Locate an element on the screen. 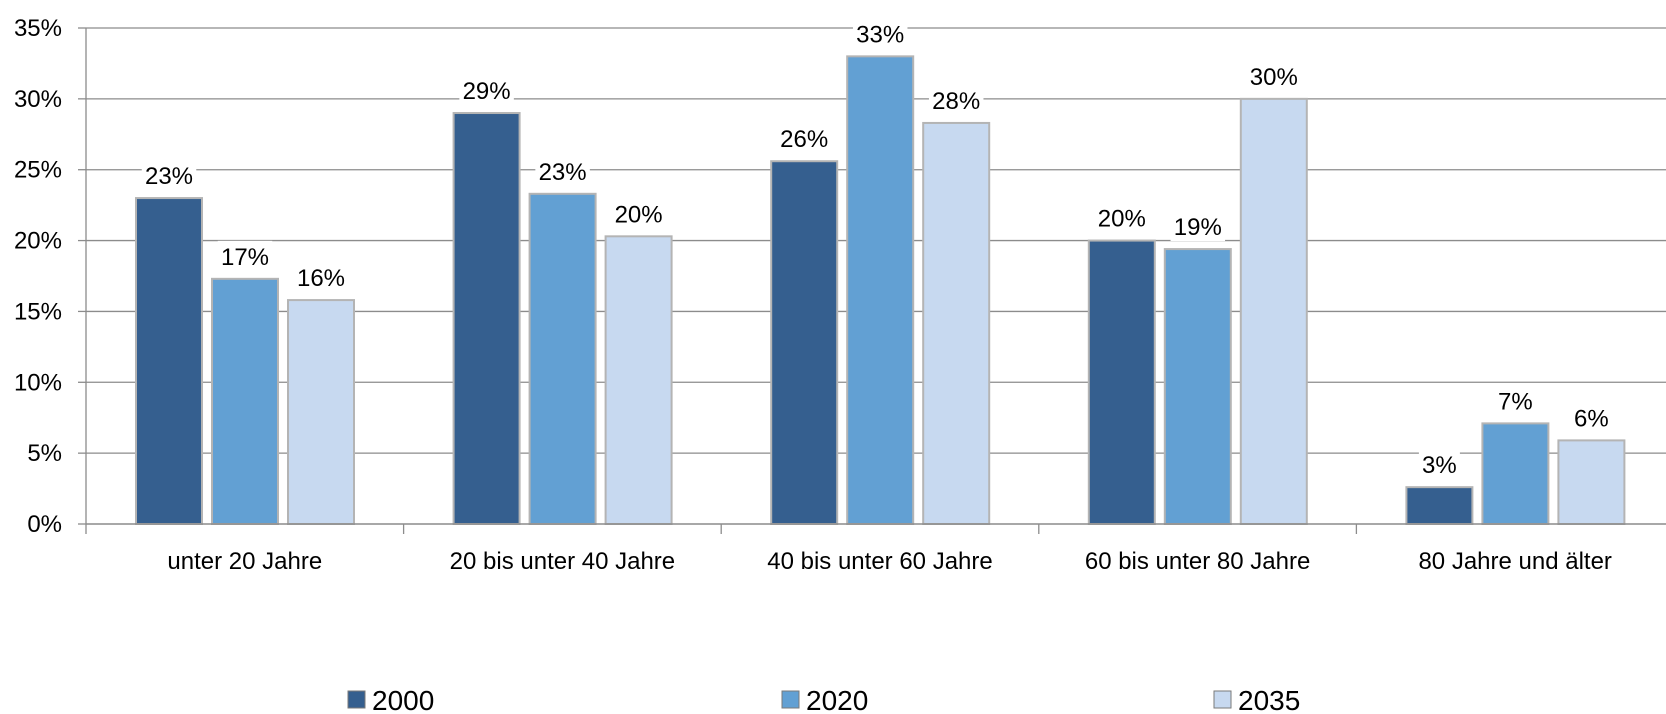 The width and height of the screenshot is (1666, 714). category-label-40-bis-unter-60-jahre: 40 bis unter 60 Jahre is located at coordinates (879, 561).